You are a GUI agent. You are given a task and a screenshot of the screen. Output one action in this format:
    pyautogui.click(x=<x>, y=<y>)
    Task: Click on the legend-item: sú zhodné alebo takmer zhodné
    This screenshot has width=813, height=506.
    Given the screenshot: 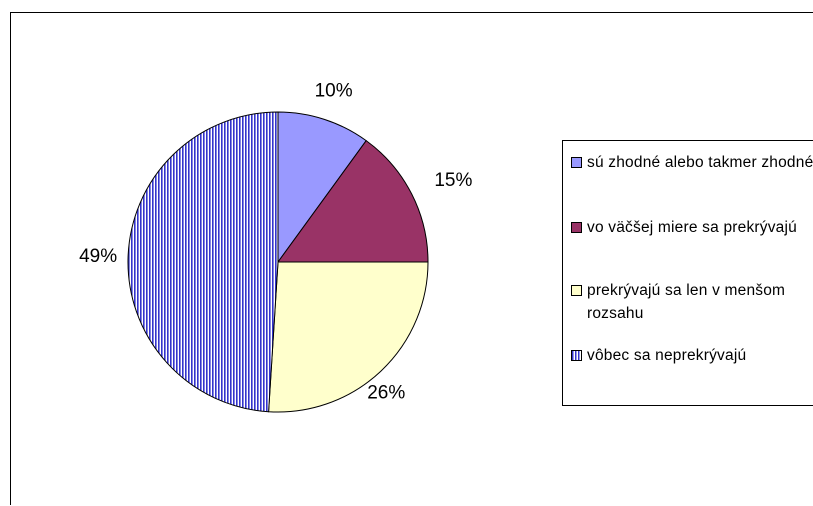 What is the action you would take?
    pyautogui.click(x=692, y=162)
    